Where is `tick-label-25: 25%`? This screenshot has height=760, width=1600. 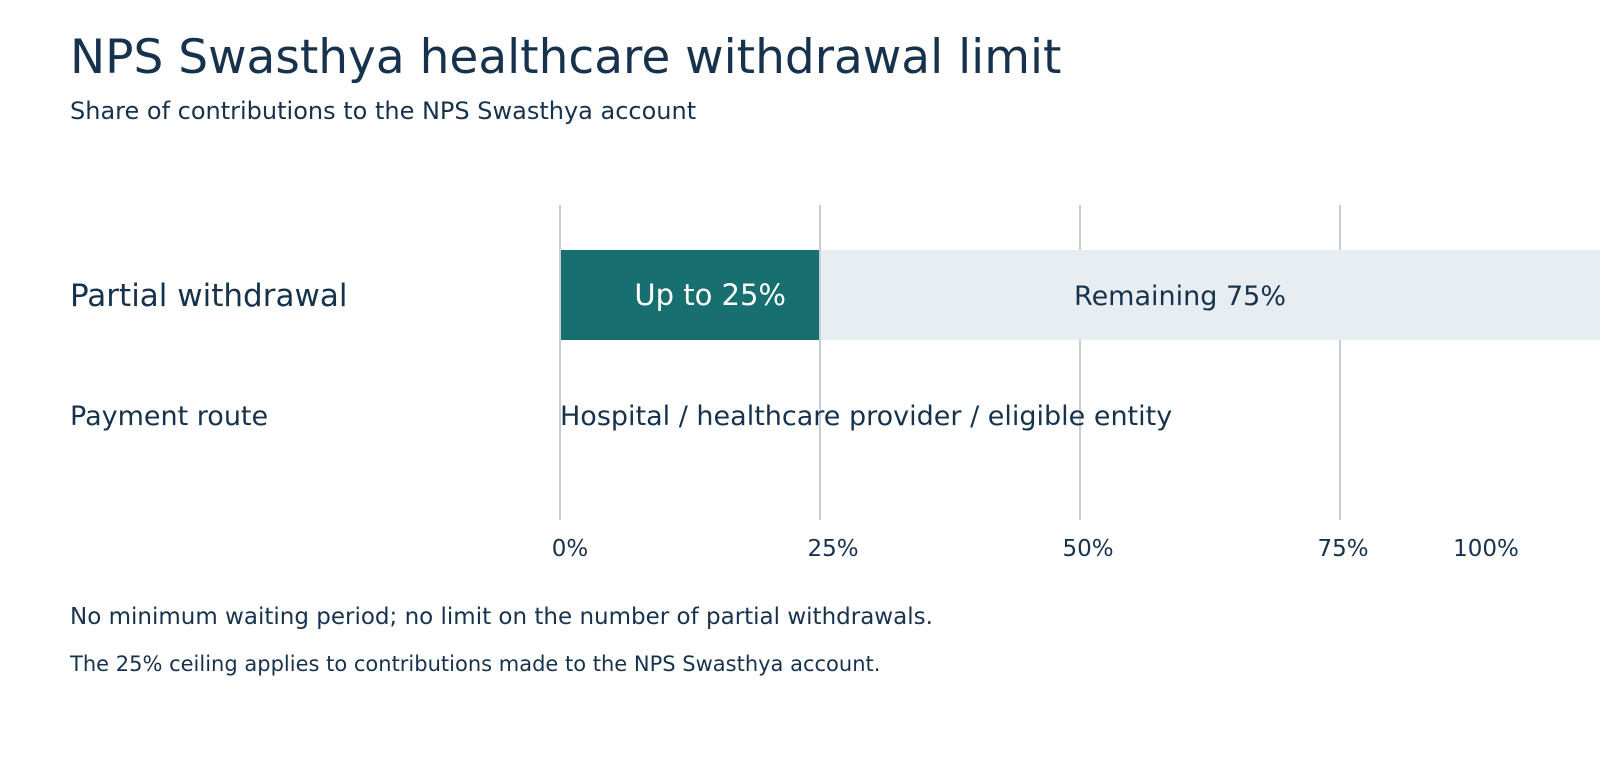
tick-label-25: 25% is located at coordinates (832, 549).